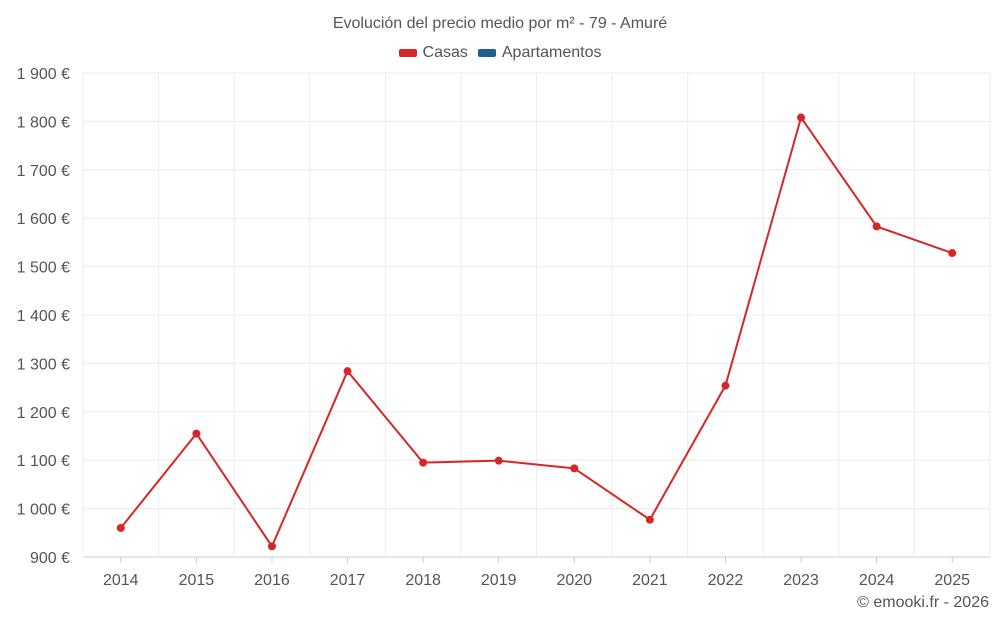 This screenshot has width=1000, height=625. I want to click on y-tick-label: 1 700 €, so click(43, 171).